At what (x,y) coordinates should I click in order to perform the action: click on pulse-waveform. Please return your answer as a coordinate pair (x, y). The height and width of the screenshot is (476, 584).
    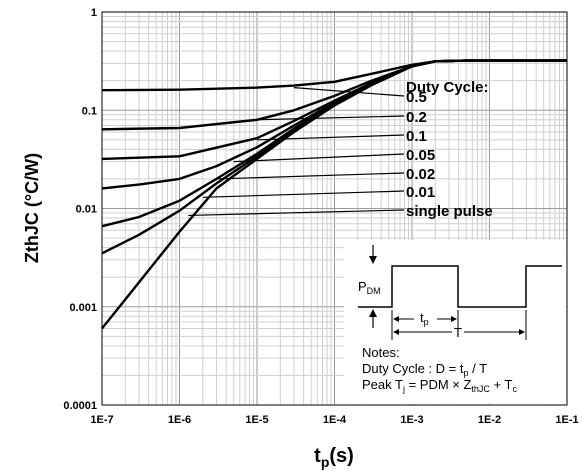
    Looking at the image, I should click on (460, 286).